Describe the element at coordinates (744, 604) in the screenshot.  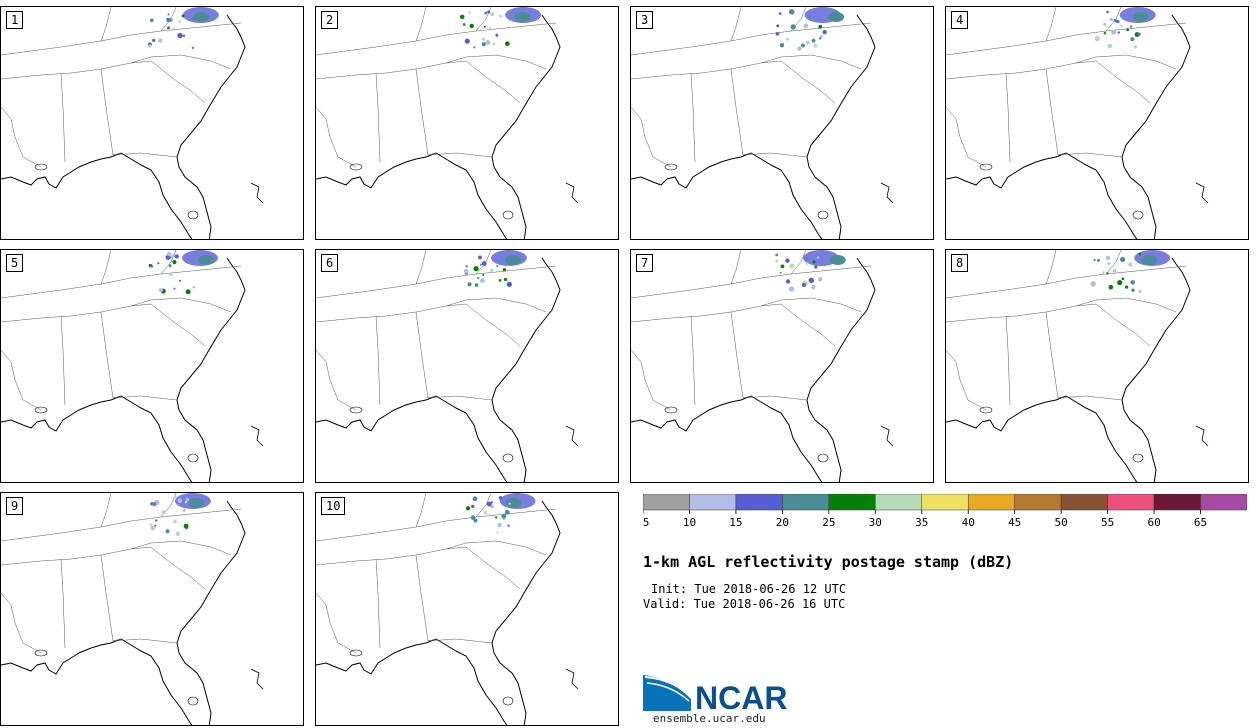
I see `valid-time: Valid: Tue 2018-06-26 16 UTC` at that location.